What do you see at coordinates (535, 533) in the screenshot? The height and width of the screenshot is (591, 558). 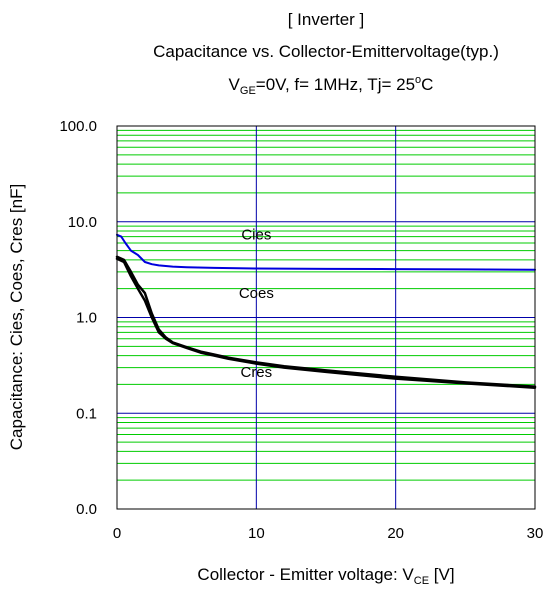 I see `x-tick-label: 30` at bounding box center [535, 533].